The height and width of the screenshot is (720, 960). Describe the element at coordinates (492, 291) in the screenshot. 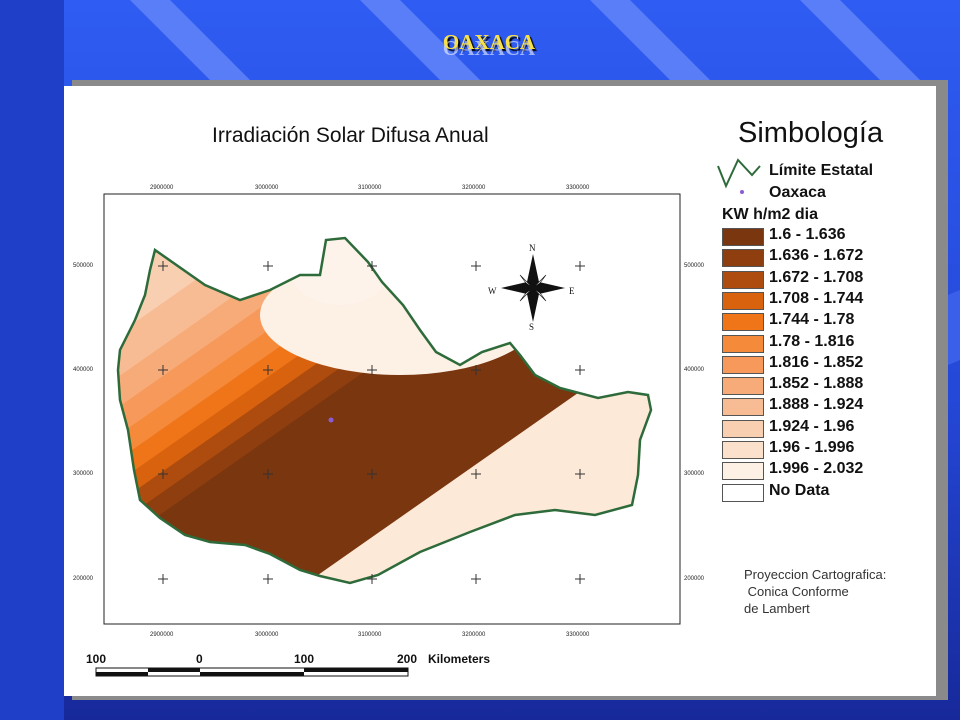

I see `compass-west-label: W` at that location.